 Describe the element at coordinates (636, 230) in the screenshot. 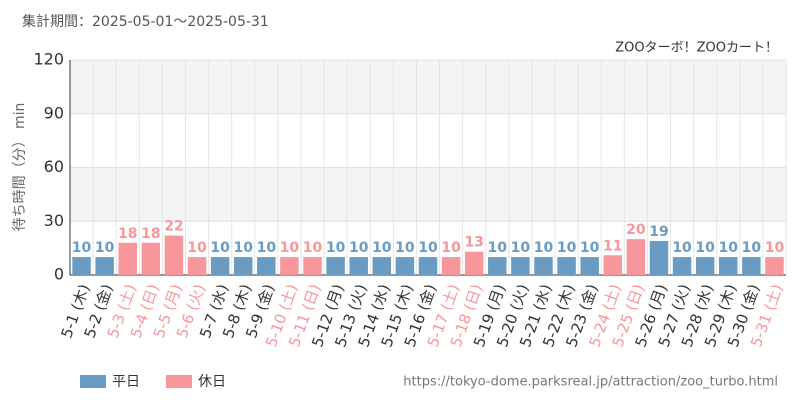

I see `value-label: 20` at that location.